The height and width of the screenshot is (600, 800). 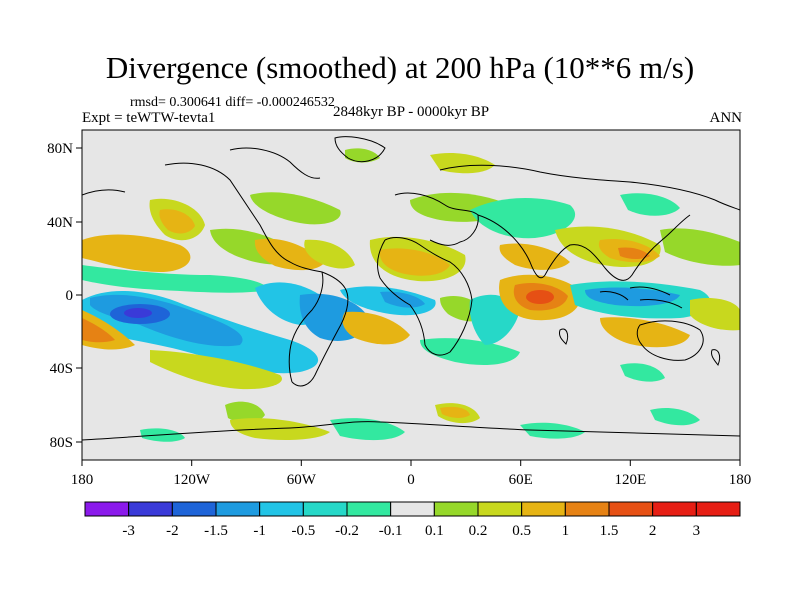 I want to click on latitude-axis: 80N 40N 0 40S 80S, so click(x=64, y=296).